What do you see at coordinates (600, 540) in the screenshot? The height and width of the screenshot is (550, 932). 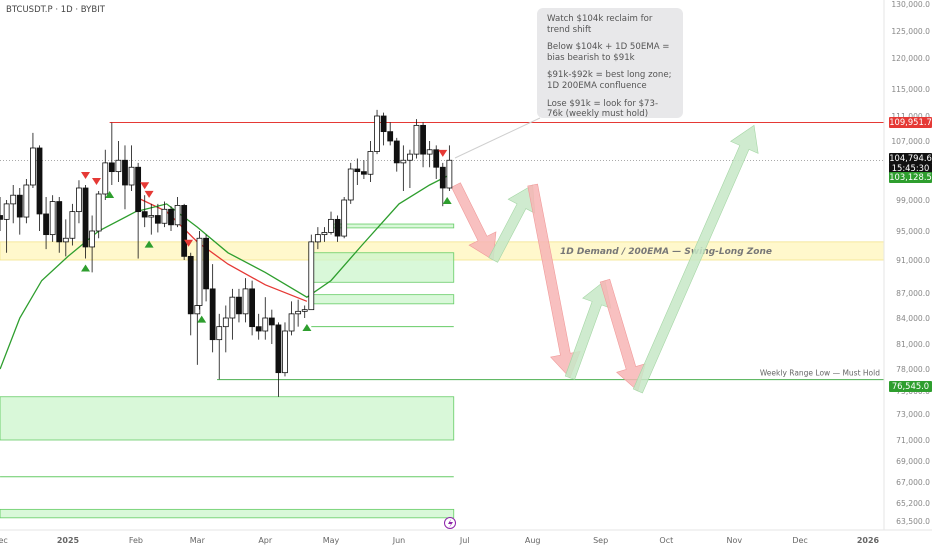 I see `x-tick-label: Sep` at bounding box center [600, 540].